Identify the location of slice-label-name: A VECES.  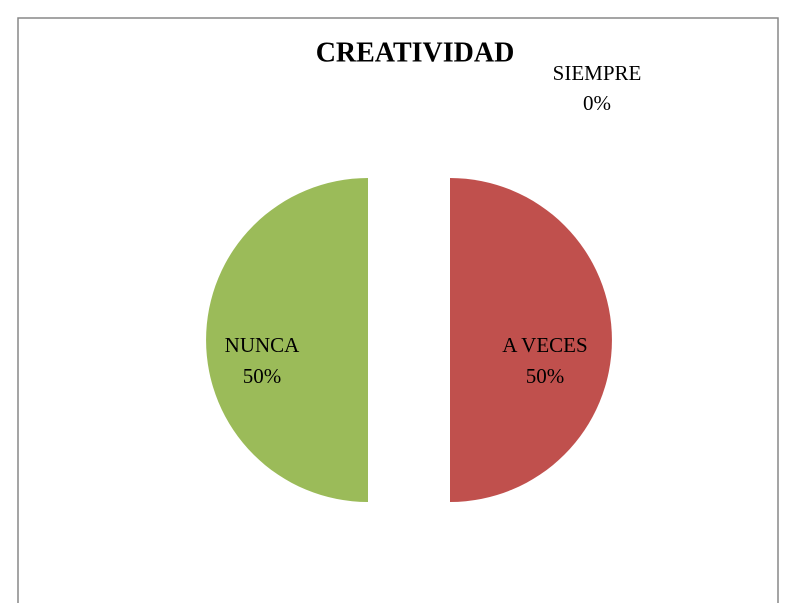
(544, 345).